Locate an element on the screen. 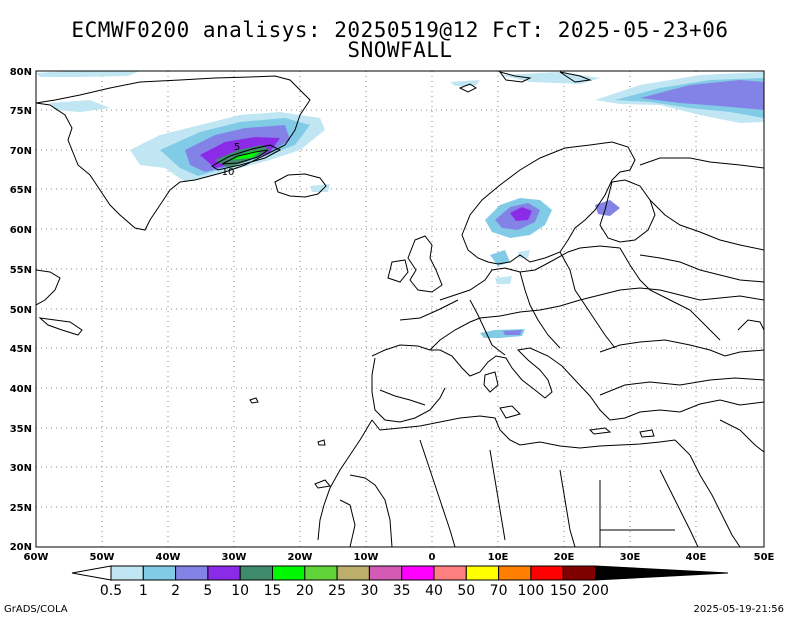 The height and width of the screenshot is (618, 800). colorbar-tick-label: 0.5 is located at coordinates (111, 591).